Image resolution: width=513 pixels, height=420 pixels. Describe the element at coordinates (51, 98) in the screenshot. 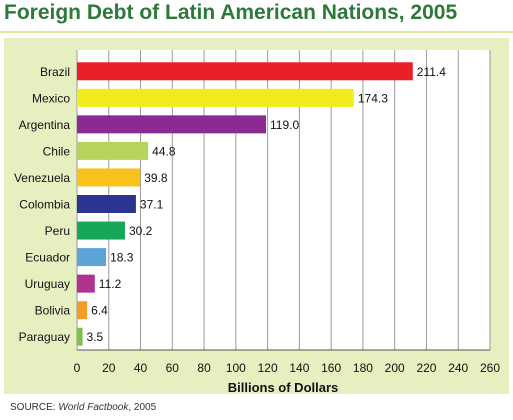

I see `category-label: Mexico` at that location.